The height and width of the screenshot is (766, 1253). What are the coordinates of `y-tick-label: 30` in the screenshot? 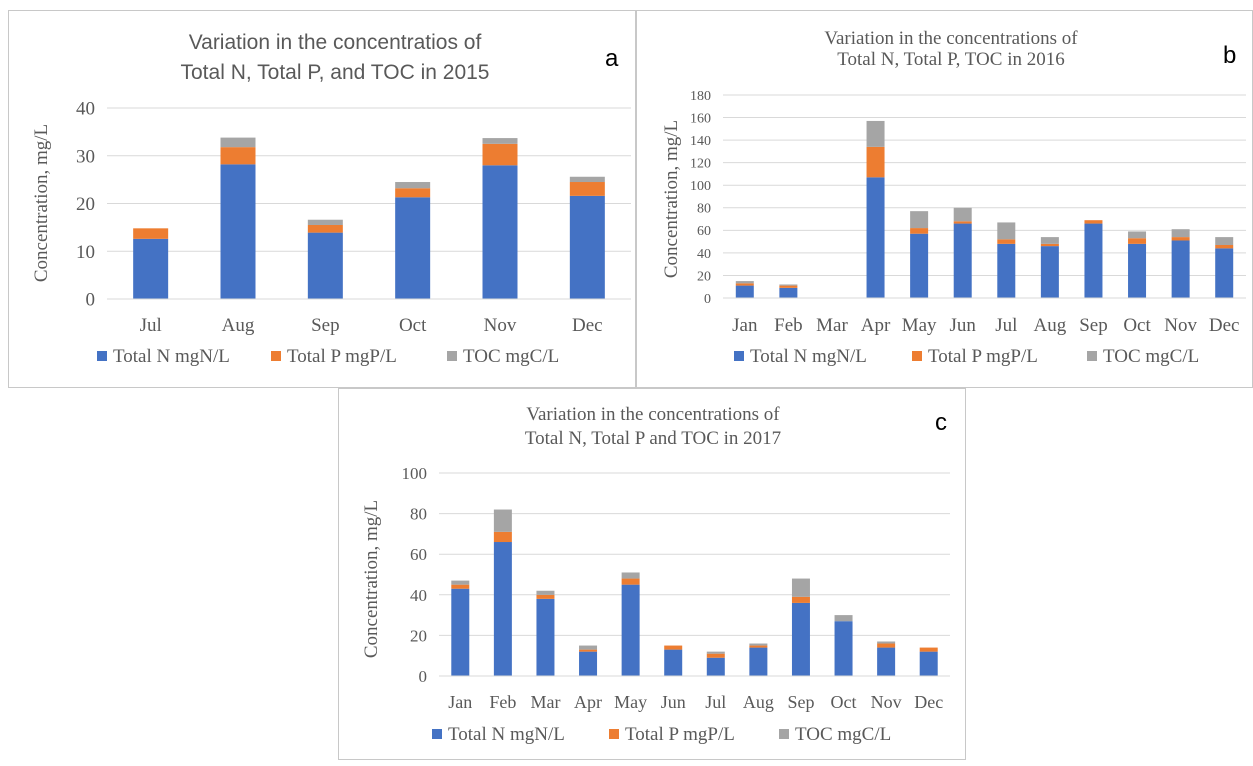 It's located at (85, 156).